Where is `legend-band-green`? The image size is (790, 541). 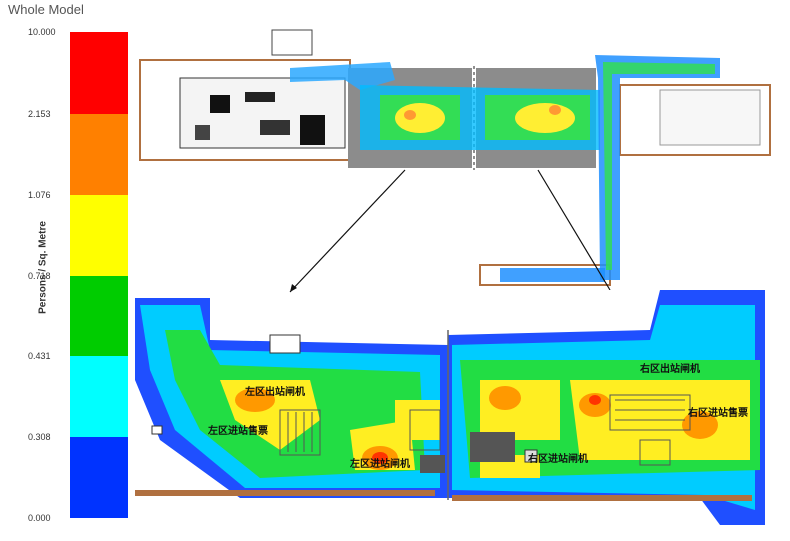
legend-band-green is located at coordinates (99, 316).